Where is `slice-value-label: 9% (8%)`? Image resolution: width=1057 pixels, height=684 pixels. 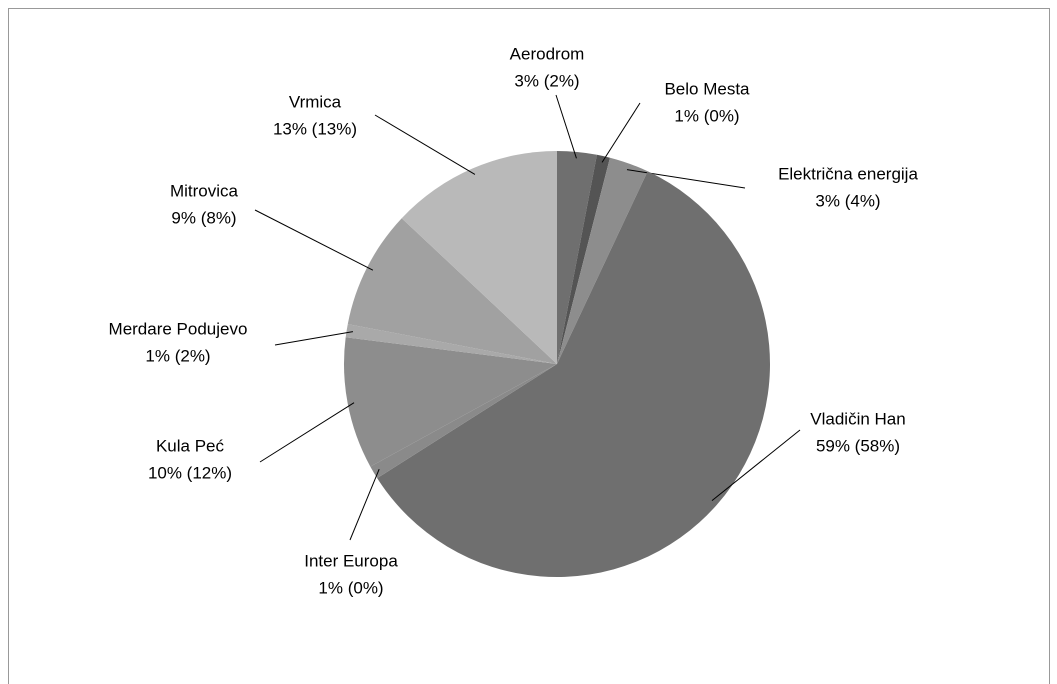 slice-value-label: 9% (8%) is located at coordinates (203, 217).